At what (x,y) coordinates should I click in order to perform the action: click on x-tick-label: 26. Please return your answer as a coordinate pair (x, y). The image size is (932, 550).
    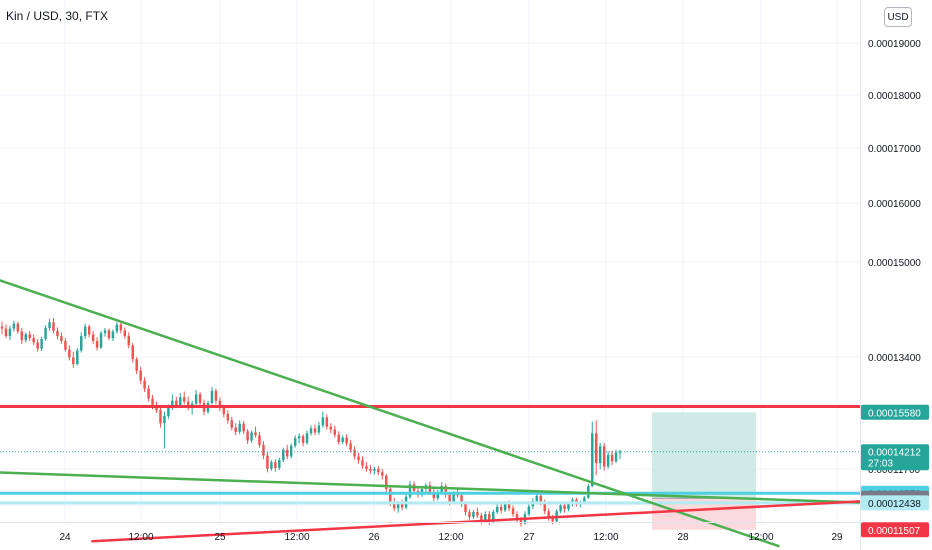
    Looking at the image, I should click on (374, 537).